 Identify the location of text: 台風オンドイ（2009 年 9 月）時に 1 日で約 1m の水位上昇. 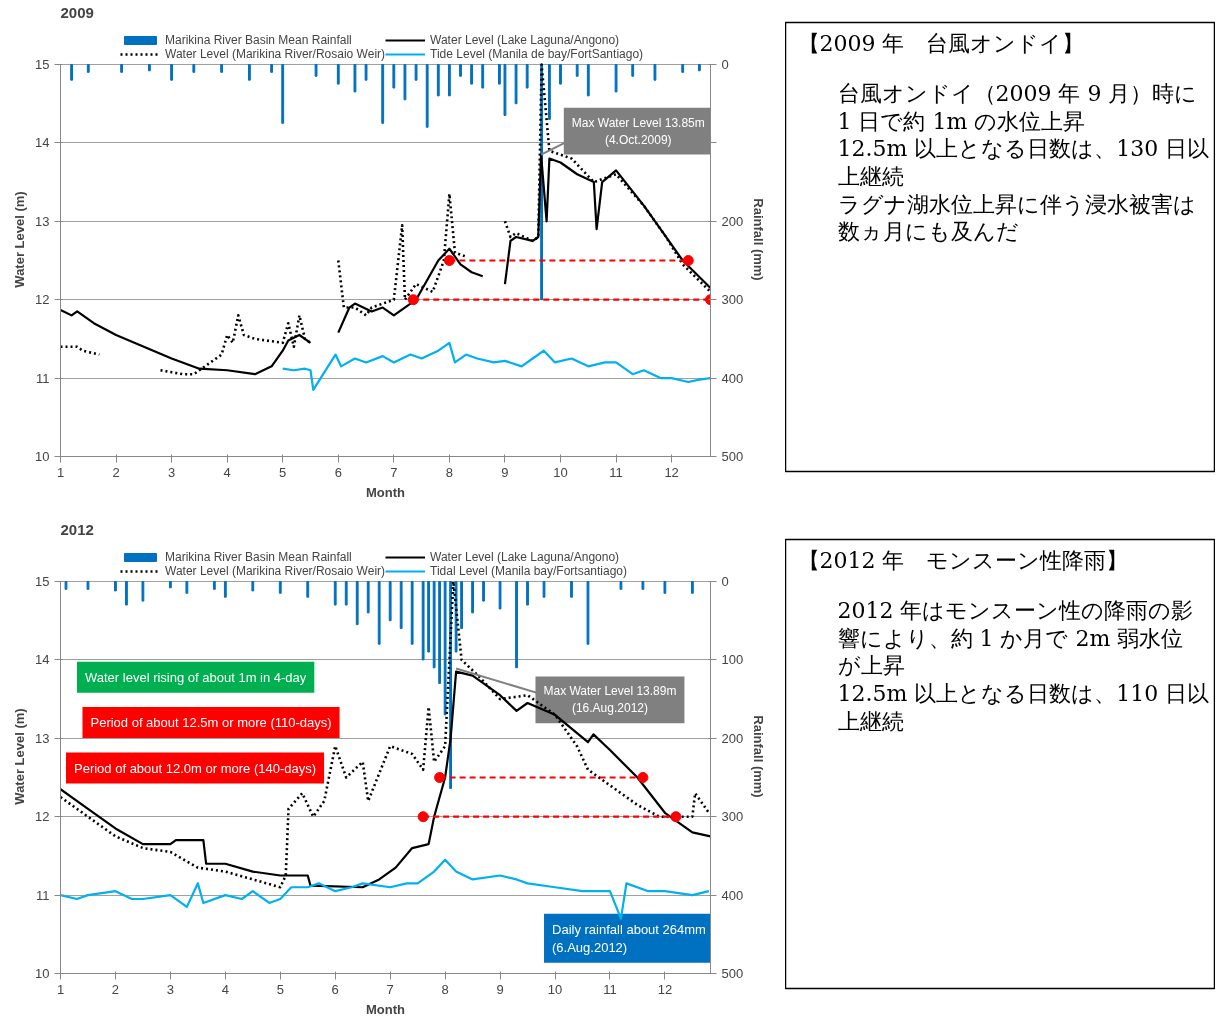
(1017, 107).